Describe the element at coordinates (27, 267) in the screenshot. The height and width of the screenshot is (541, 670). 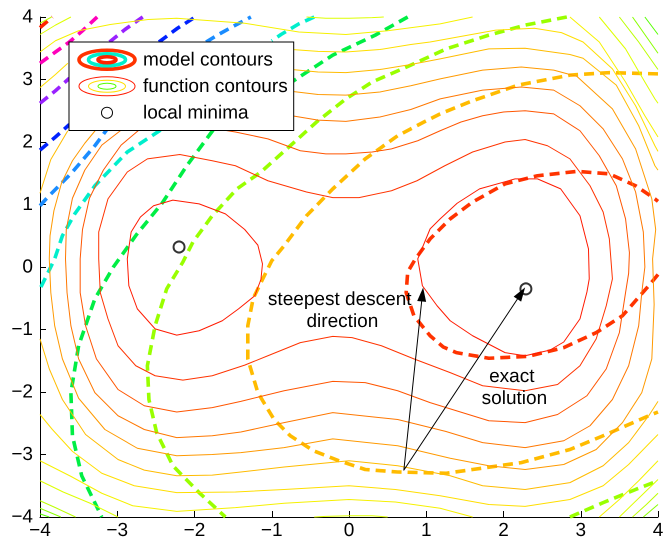
I see `y-tick-label: 0` at that location.